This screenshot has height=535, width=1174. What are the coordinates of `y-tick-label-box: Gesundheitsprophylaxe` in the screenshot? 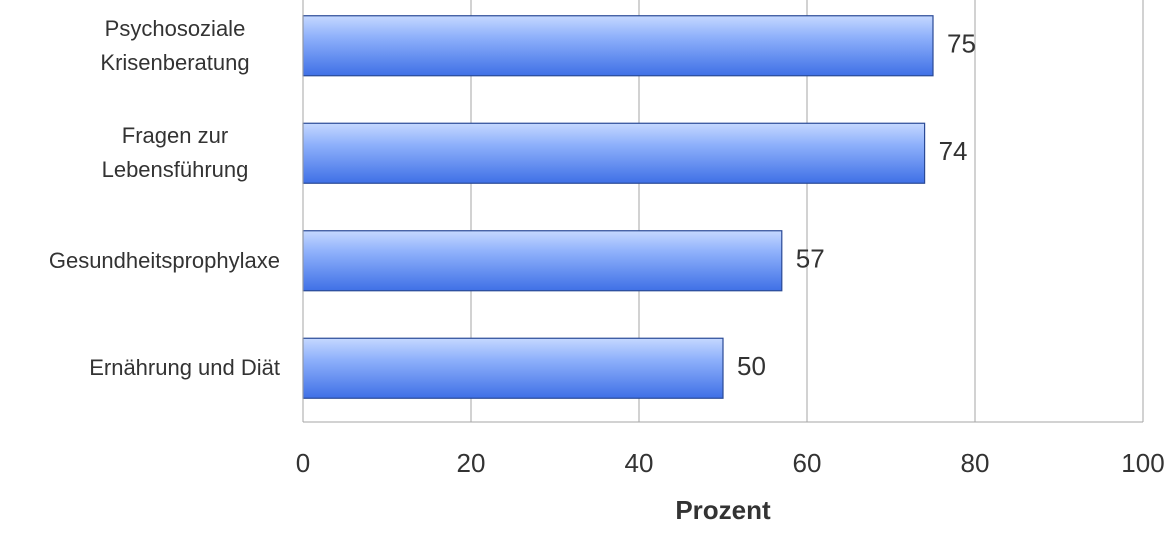 It's located at (140, 261).